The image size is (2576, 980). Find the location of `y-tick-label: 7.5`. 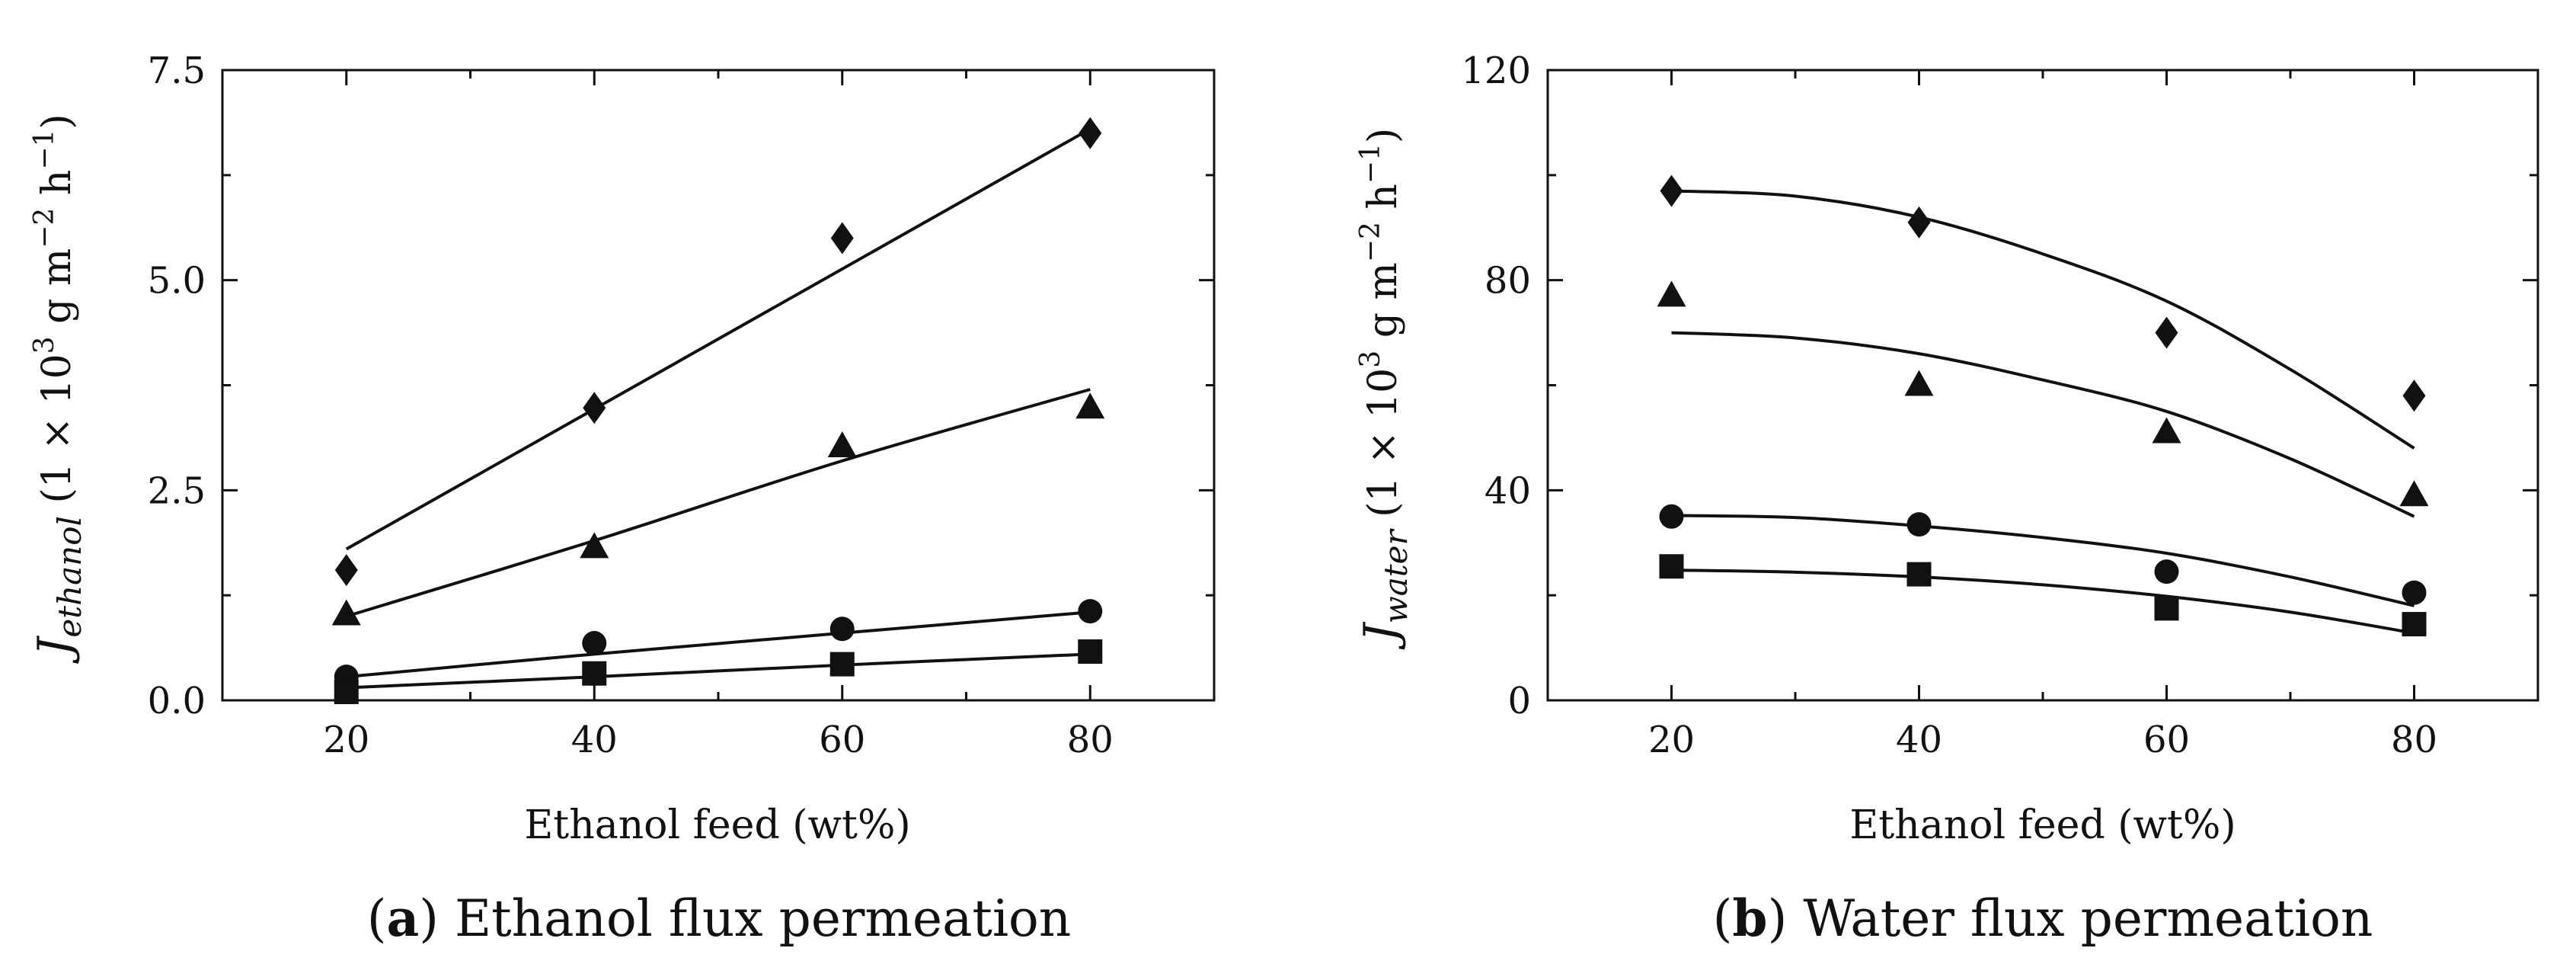

y-tick-label: 7.5 is located at coordinates (177, 71).